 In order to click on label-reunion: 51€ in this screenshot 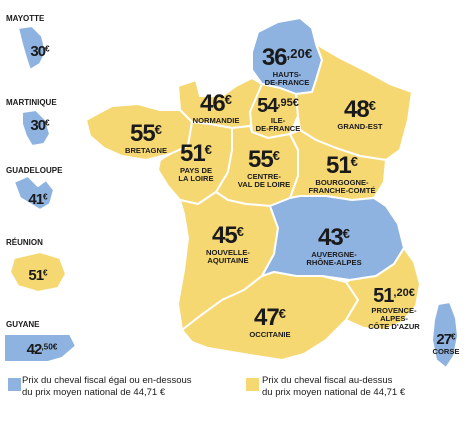, I will do `click(37, 275)`.